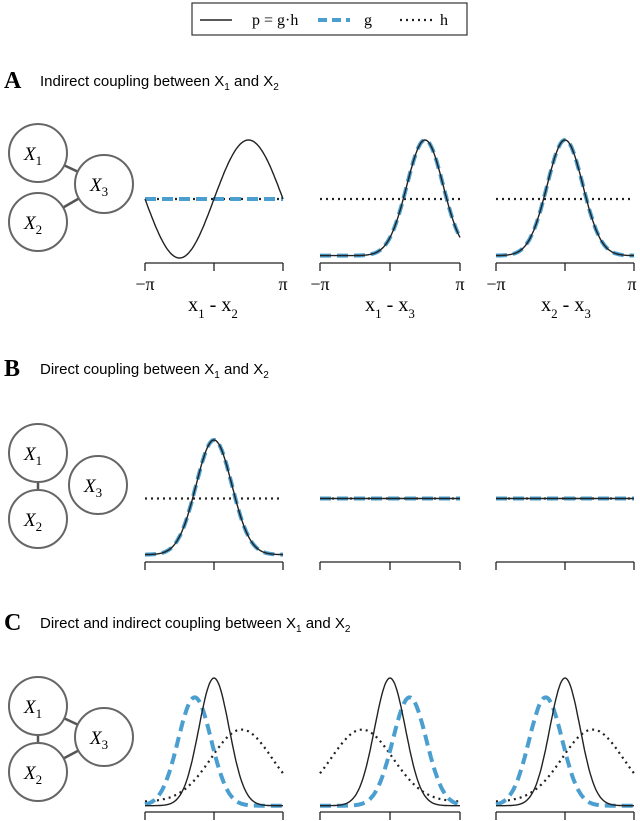 The width and height of the screenshot is (640, 821). What do you see at coordinates (390, 307) in the screenshot?
I see `xlabel-2: x1 - x3` at bounding box center [390, 307].